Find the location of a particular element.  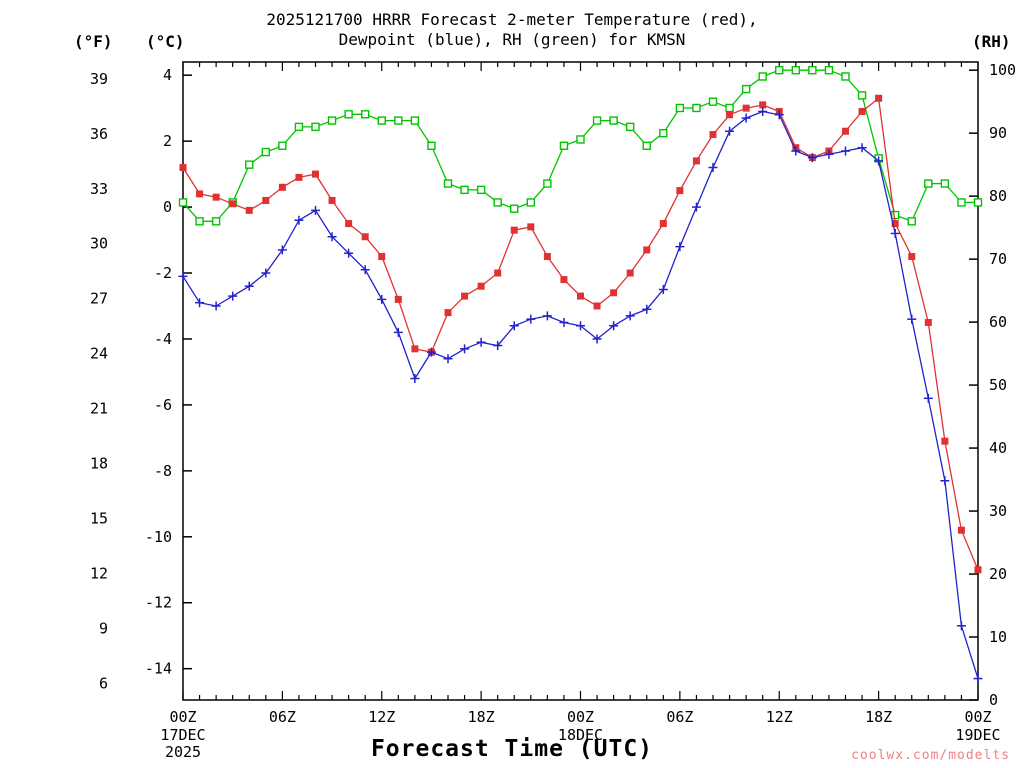

rh-tick-label: 30 is located at coordinates (998, 511).